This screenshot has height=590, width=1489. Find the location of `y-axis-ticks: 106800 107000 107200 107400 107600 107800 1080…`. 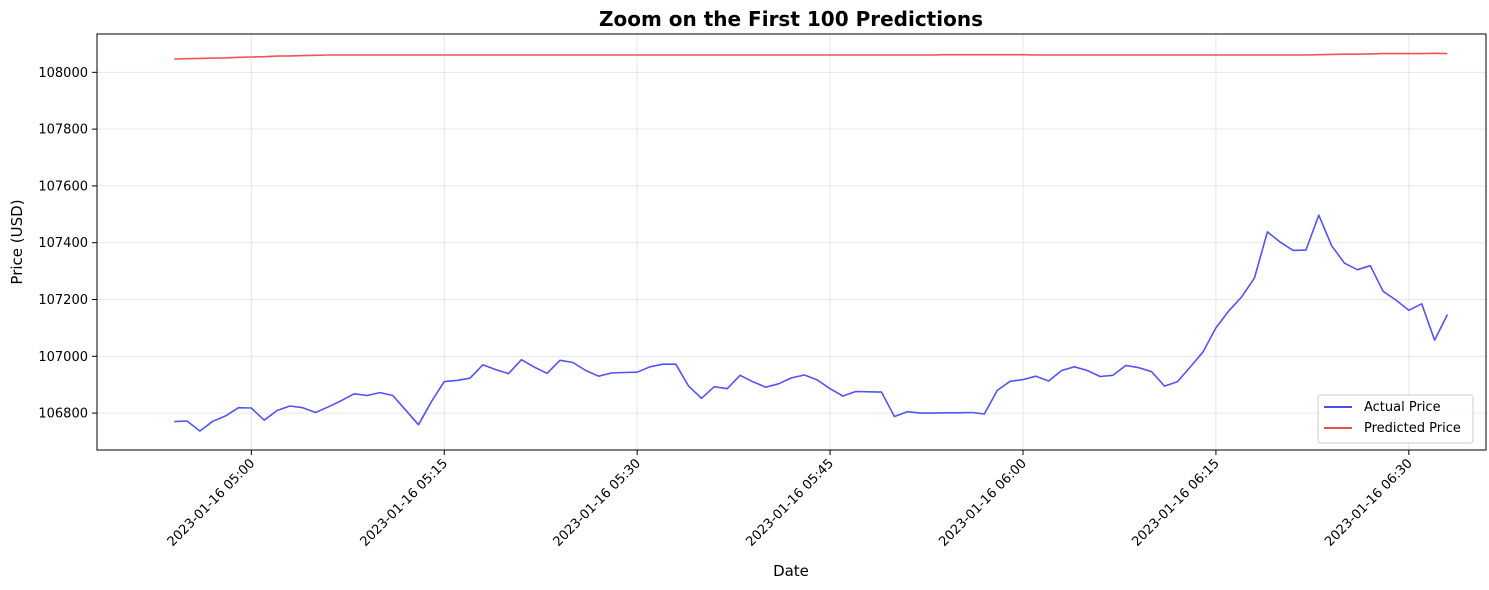

y-axis-ticks: 106800 107000 107200 107400 107600 107800 1080… is located at coordinates (67, 244).